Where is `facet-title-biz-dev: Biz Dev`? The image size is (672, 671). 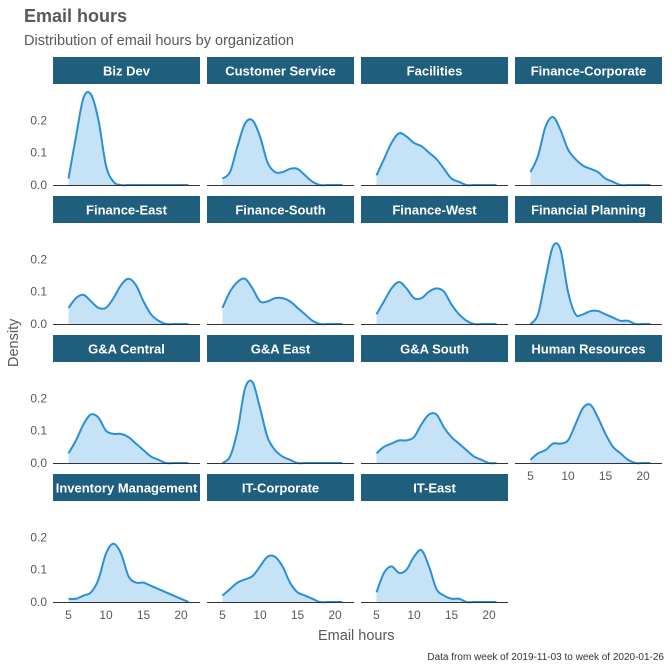
facet-title-biz-dev: Biz Dev is located at coordinates (127, 71).